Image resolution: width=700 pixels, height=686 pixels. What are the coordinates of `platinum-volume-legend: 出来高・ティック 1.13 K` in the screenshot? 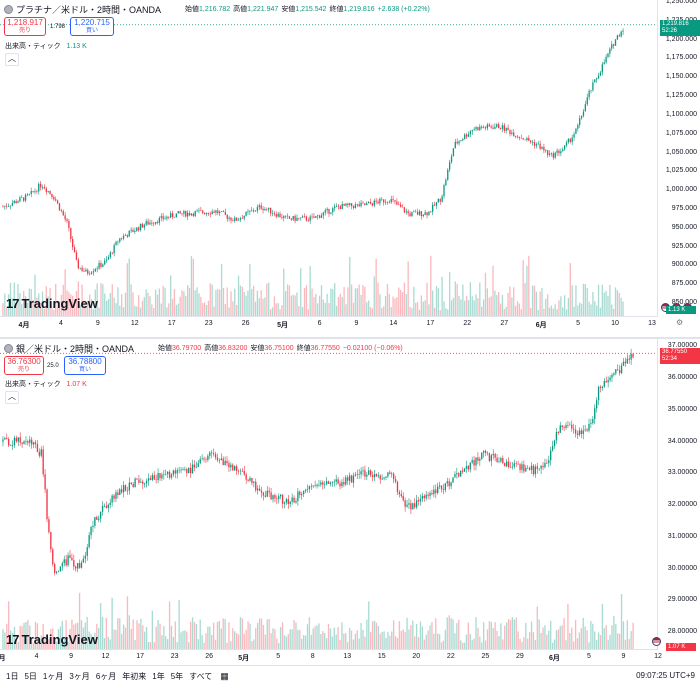 It's located at (46, 46).